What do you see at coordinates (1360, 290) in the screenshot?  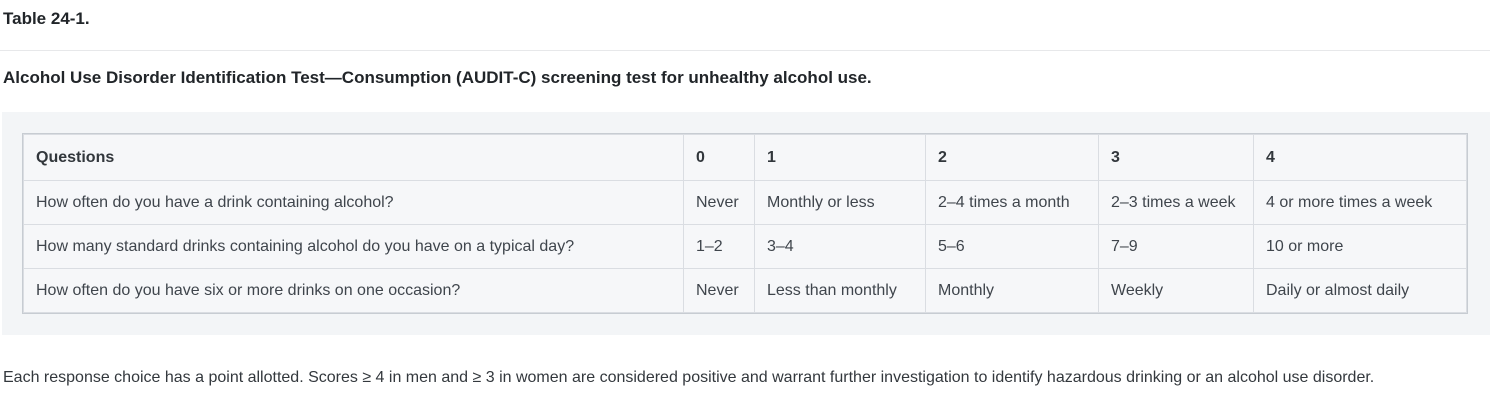 I see `answer-cell: Daily or almost daily` at bounding box center [1360, 290].